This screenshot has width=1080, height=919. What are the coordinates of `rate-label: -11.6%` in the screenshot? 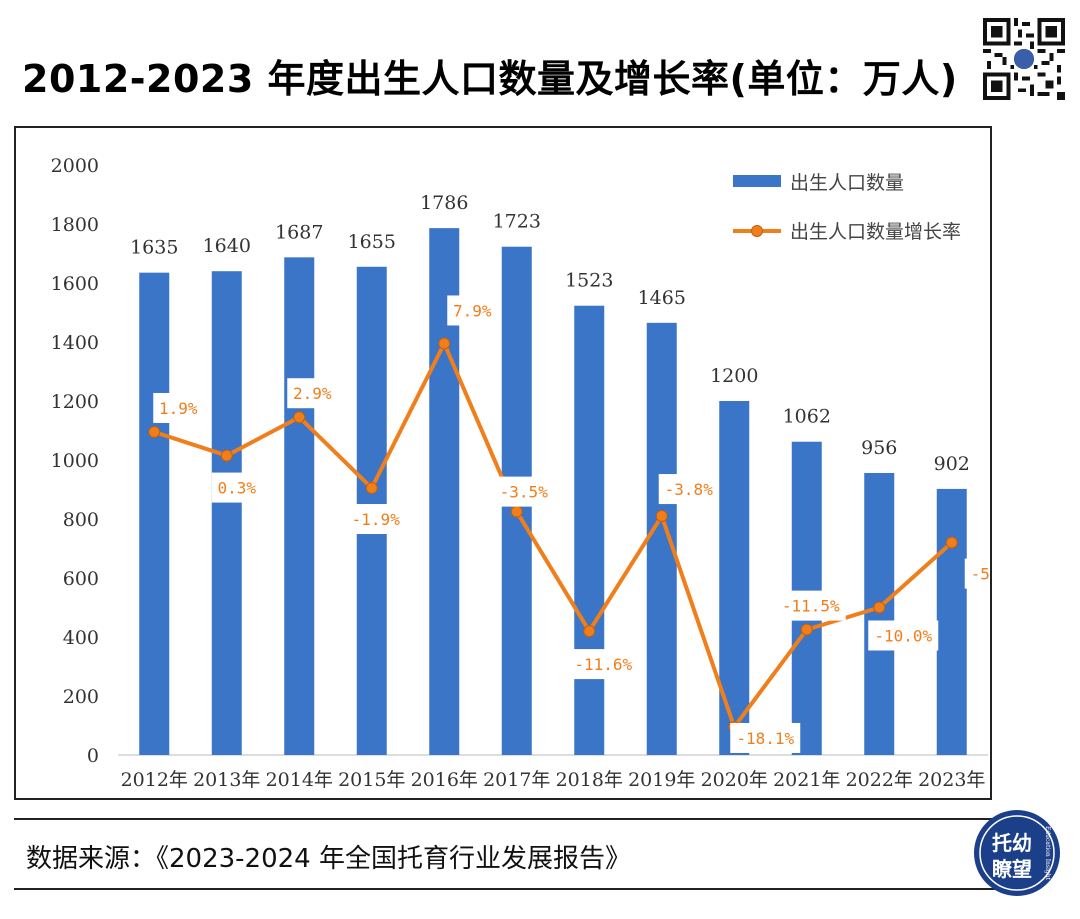 It's located at (603, 664).